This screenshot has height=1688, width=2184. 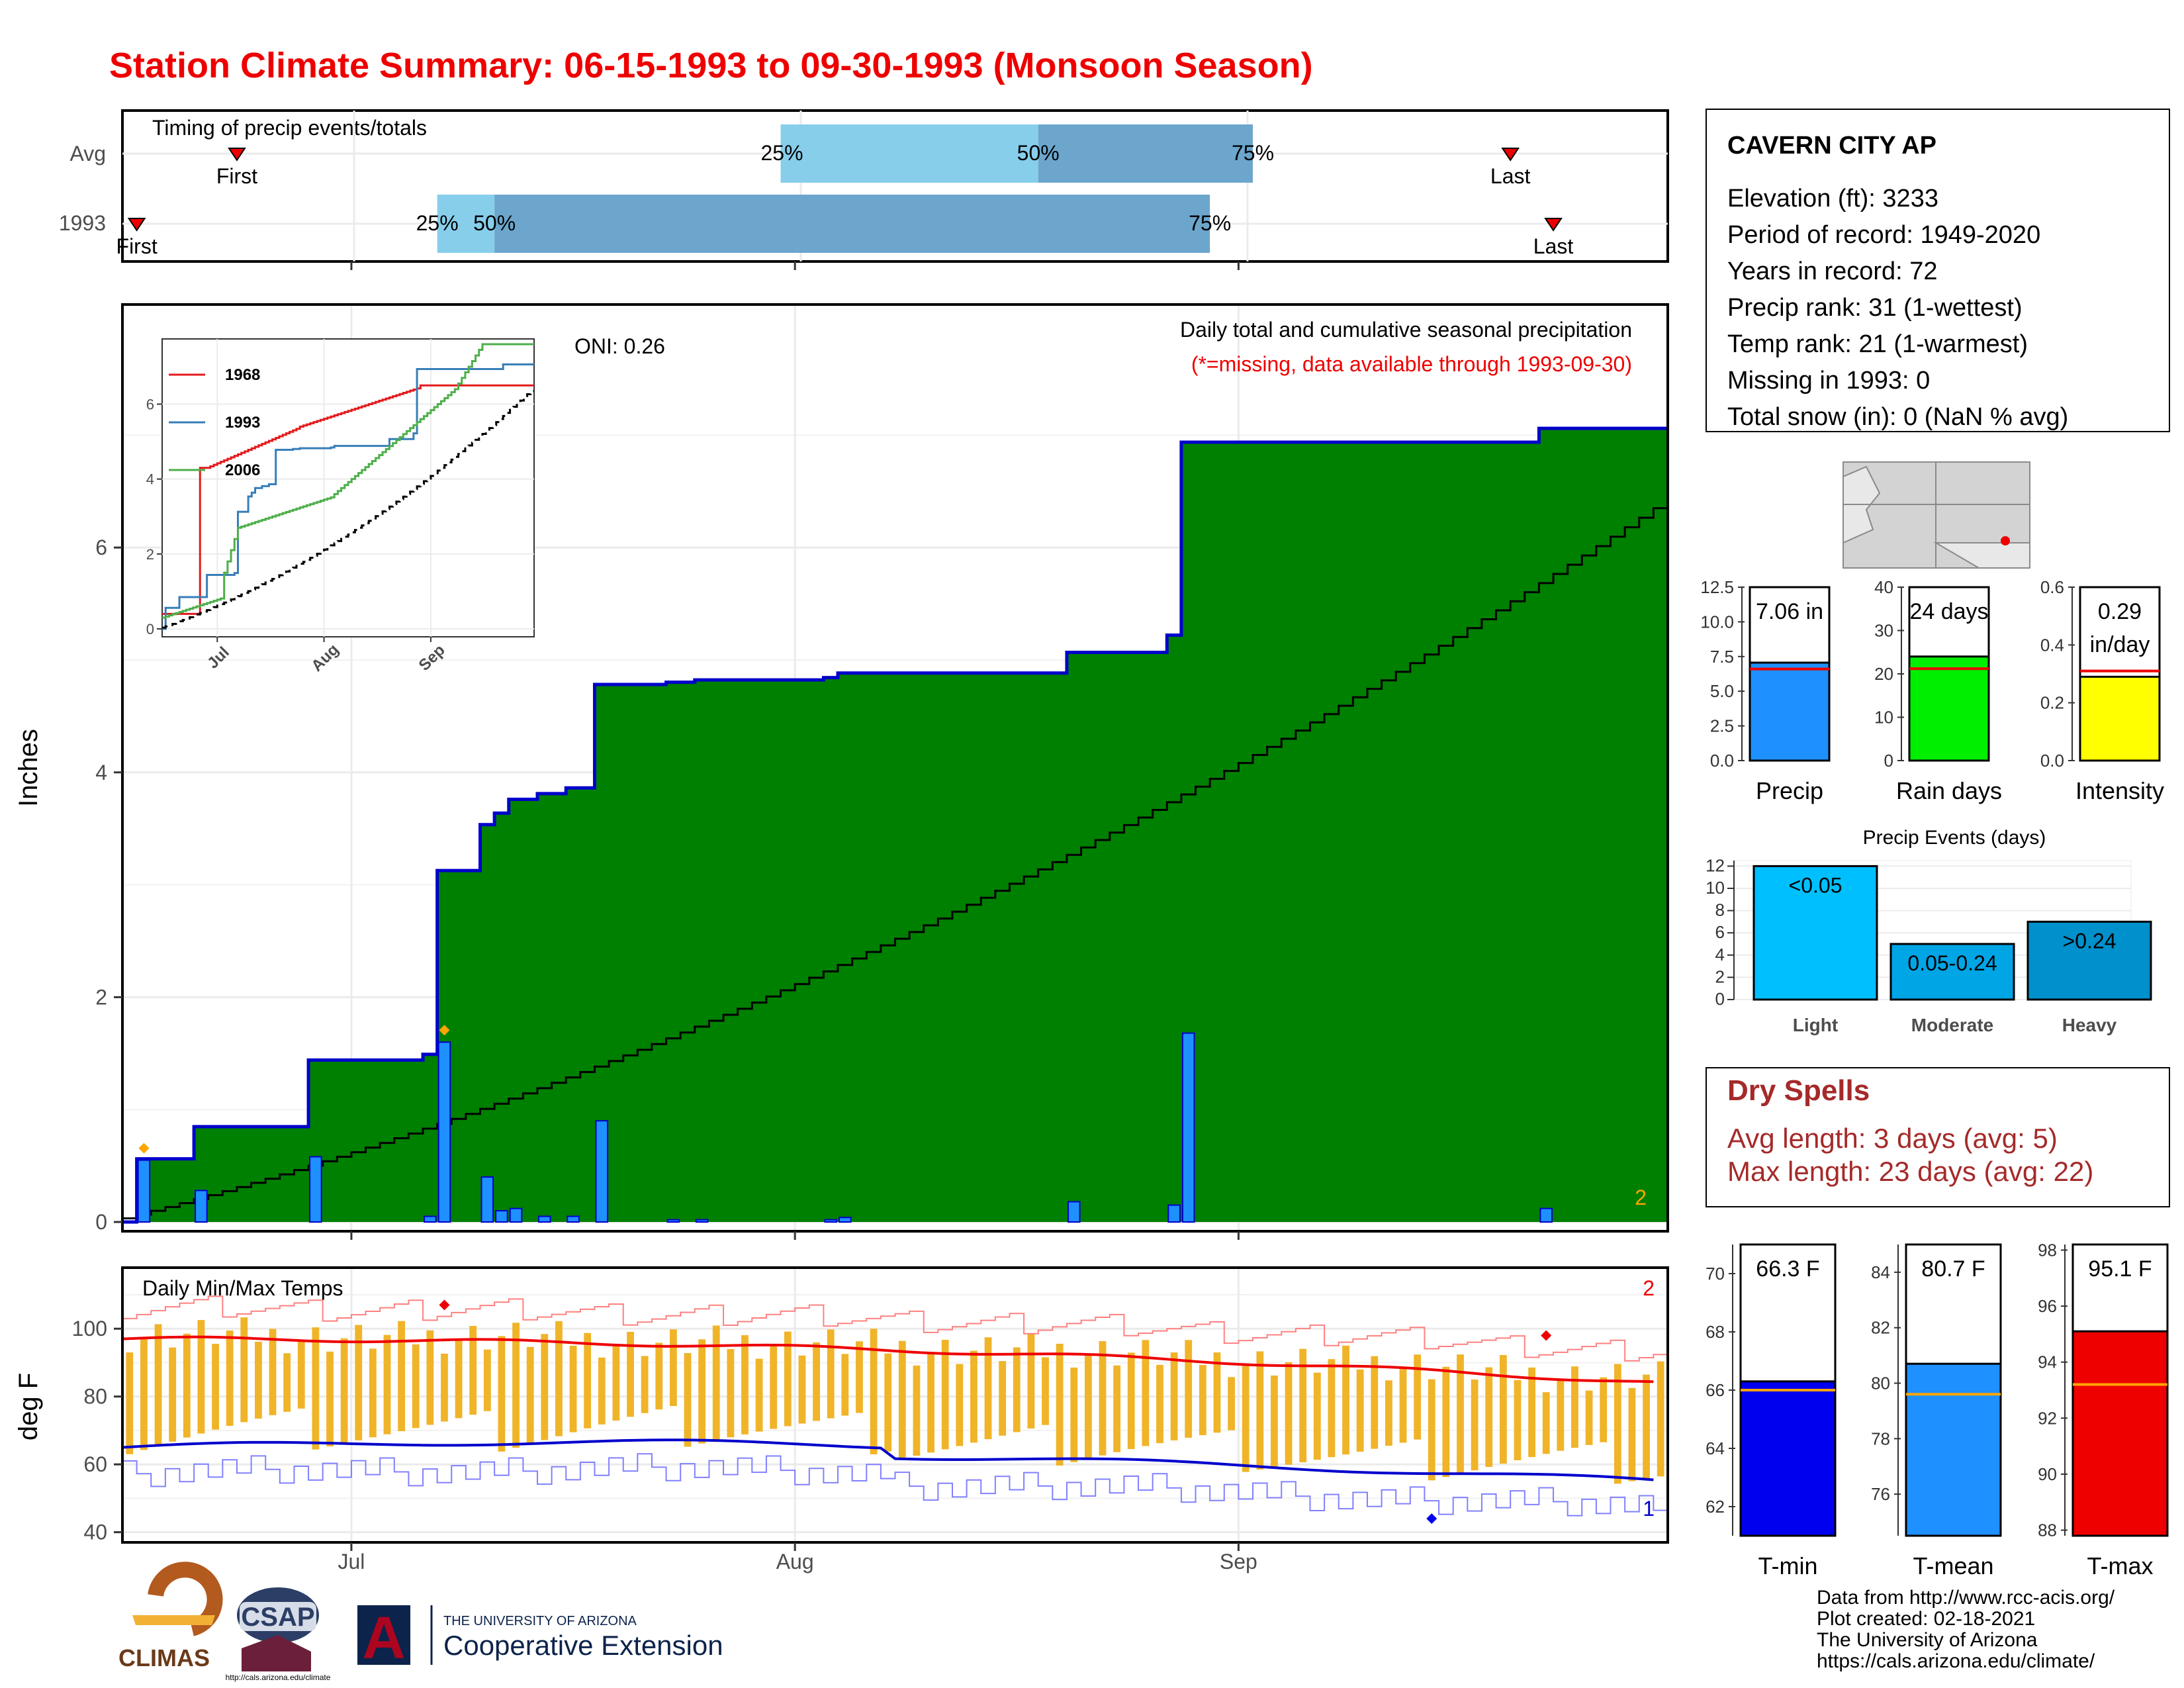 What do you see at coordinates (1880, 1438) in the screenshot?
I see `tsum-1-tick-label: 78` at bounding box center [1880, 1438].